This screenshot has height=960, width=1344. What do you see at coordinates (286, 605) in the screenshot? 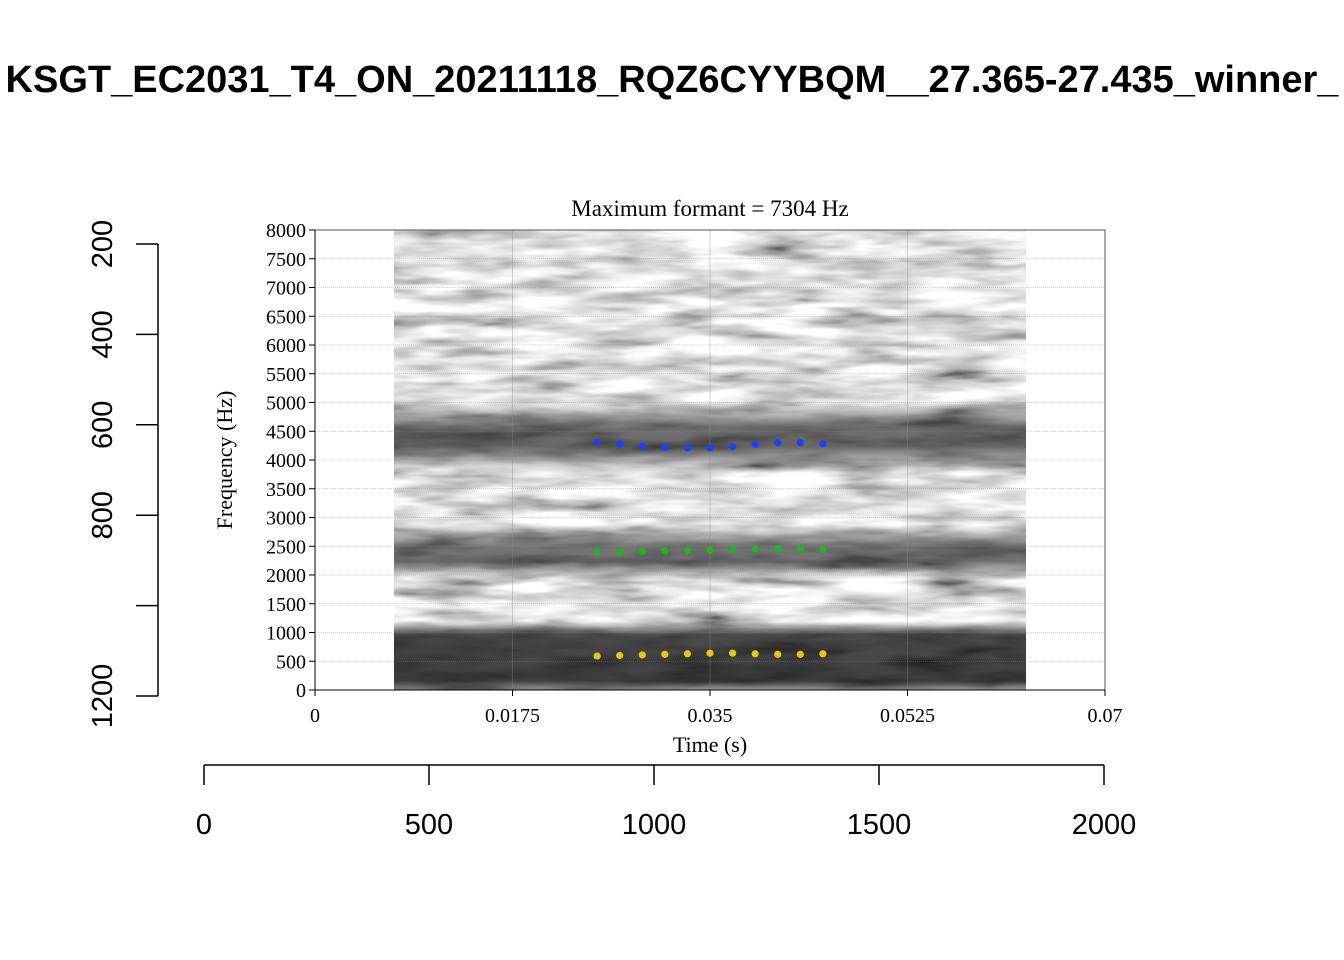
I see `inner-y-tick-label: 1500` at bounding box center [286, 605].